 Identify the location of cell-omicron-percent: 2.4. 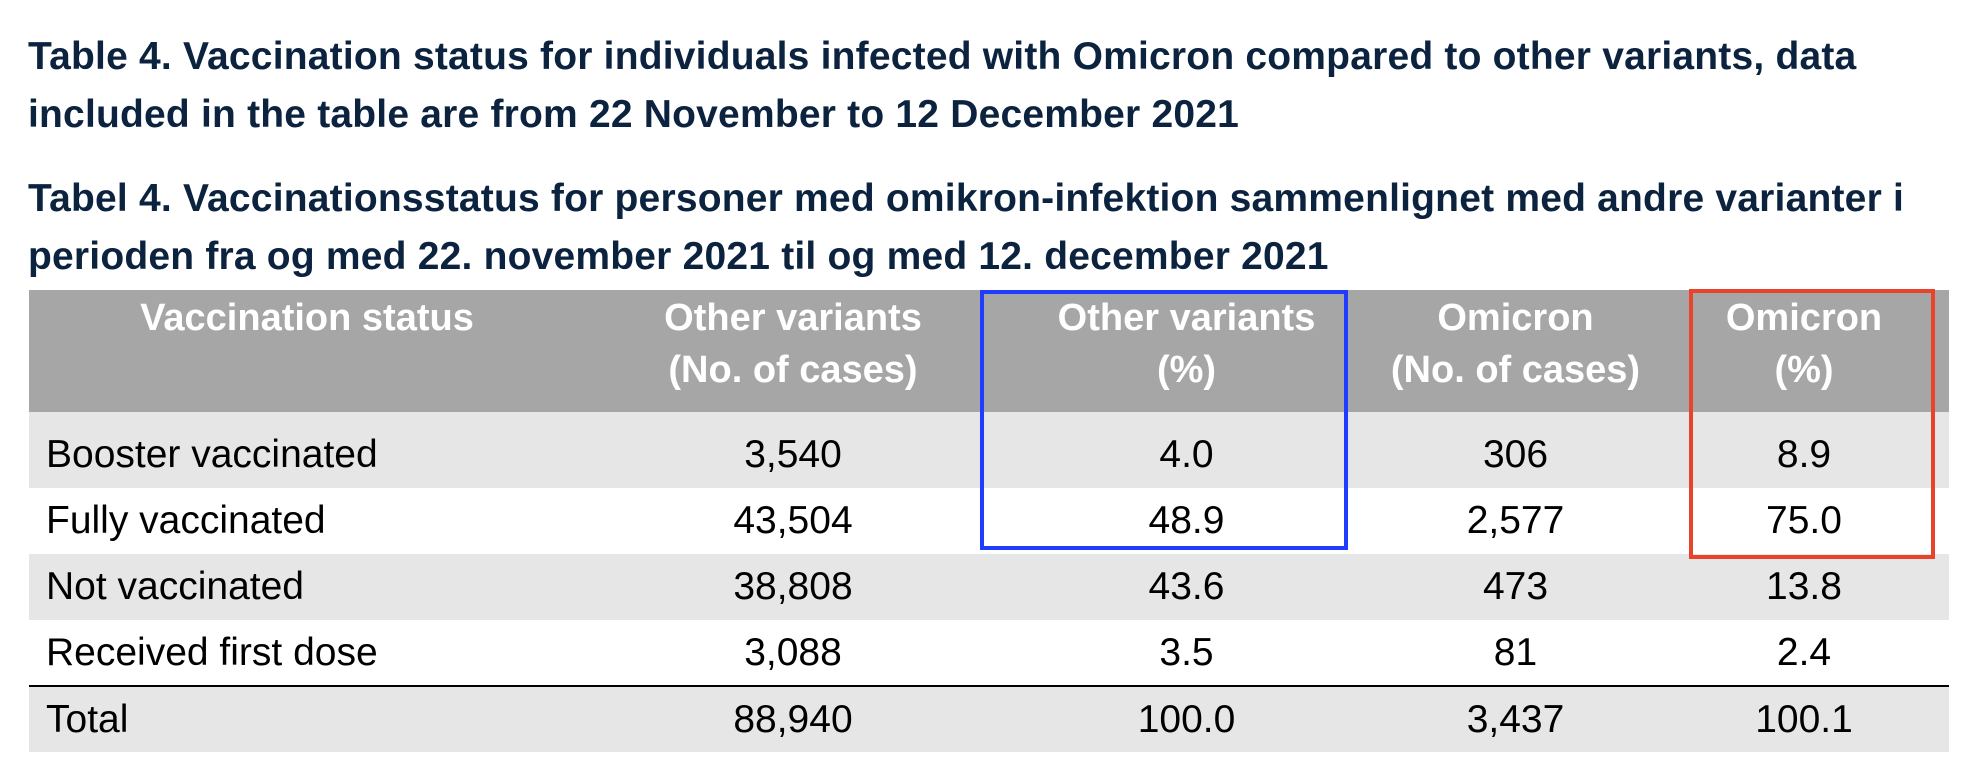
(1804, 652).